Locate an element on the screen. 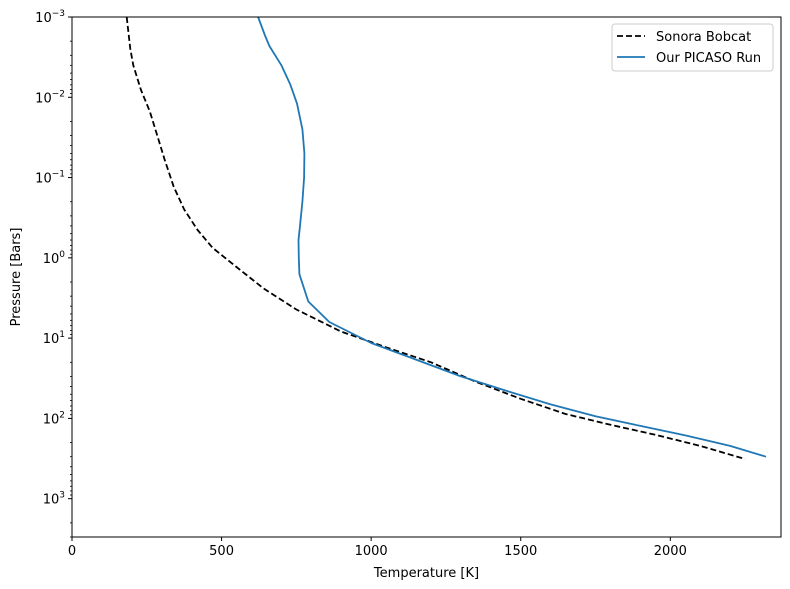 The width and height of the screenshot is (790, 589). x-axis: 0 500 1000 1500 2000 is located at coordinates (377, 548).